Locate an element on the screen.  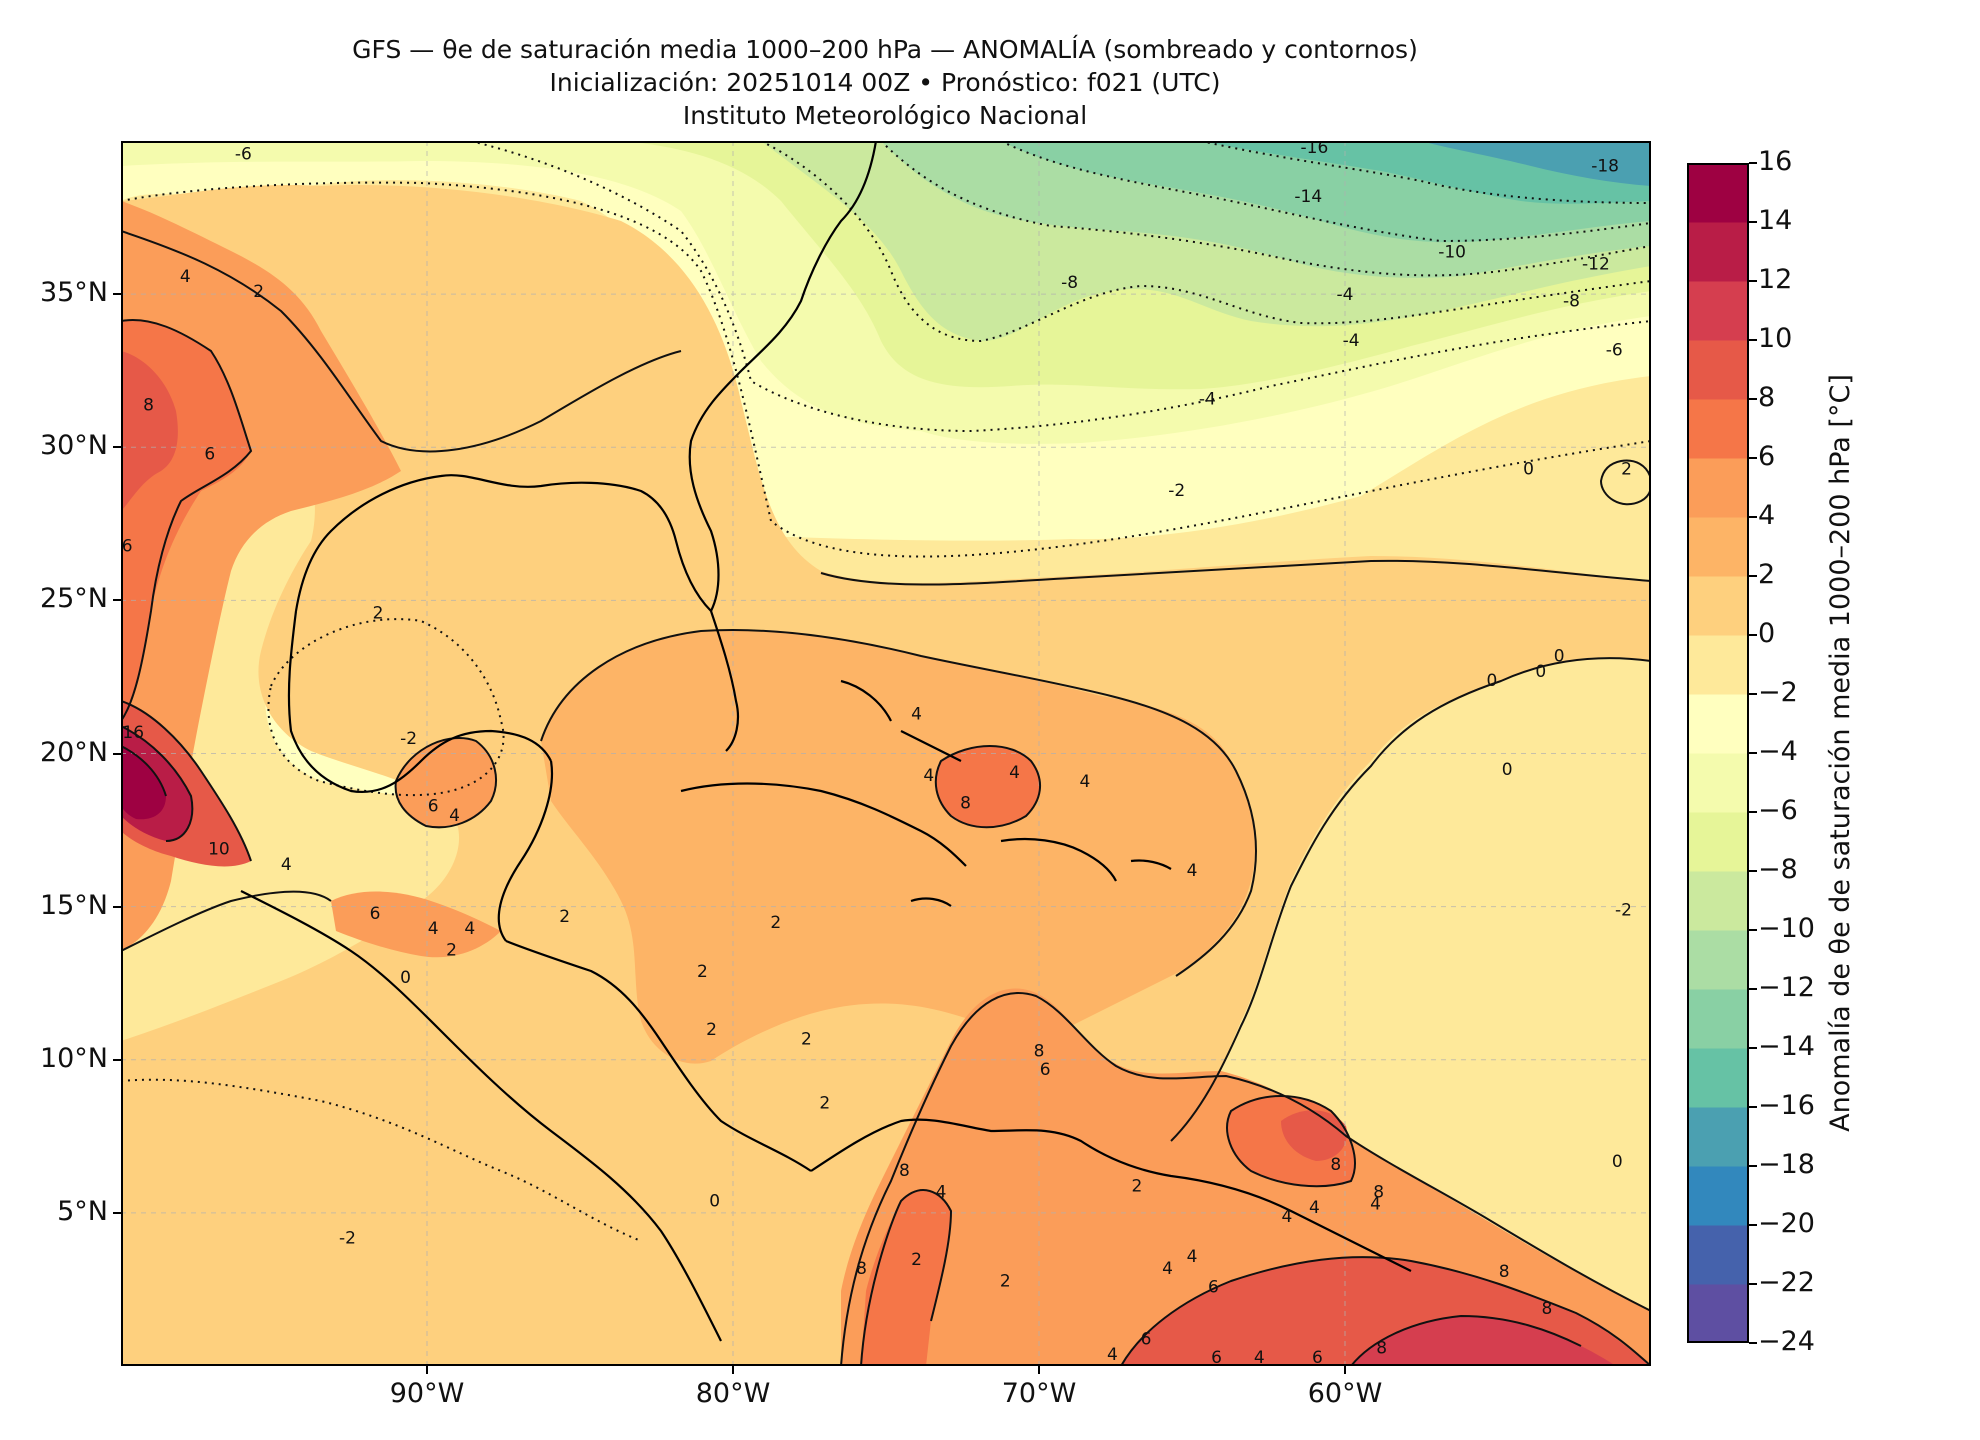
colorbar-tick-label: 0 is located at coordinates (1767, 633).